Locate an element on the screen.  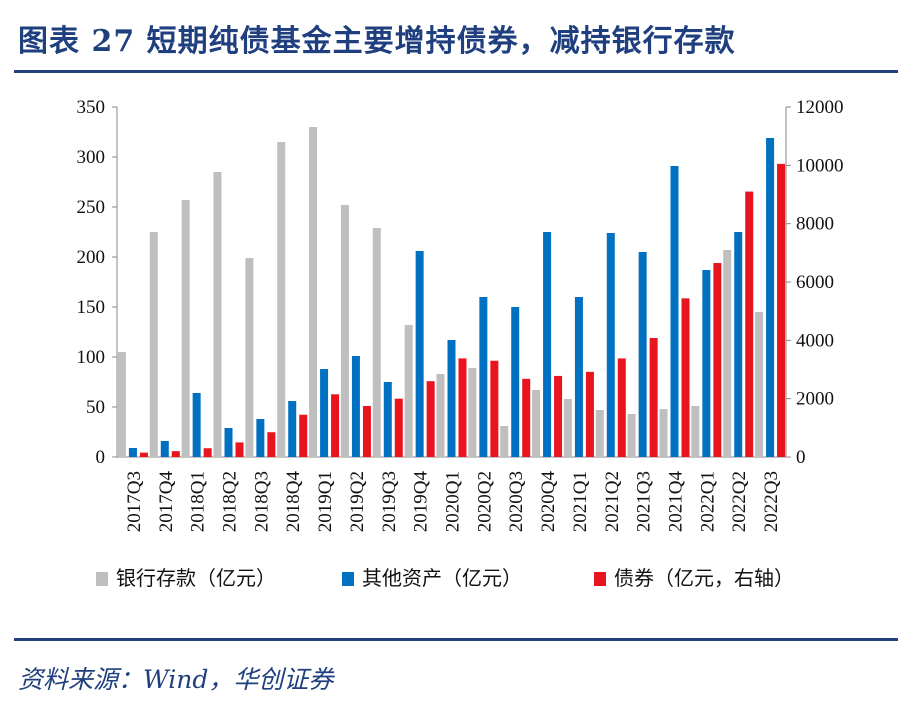
right-tick-label: 8000 is located at coordinates (815, 224).